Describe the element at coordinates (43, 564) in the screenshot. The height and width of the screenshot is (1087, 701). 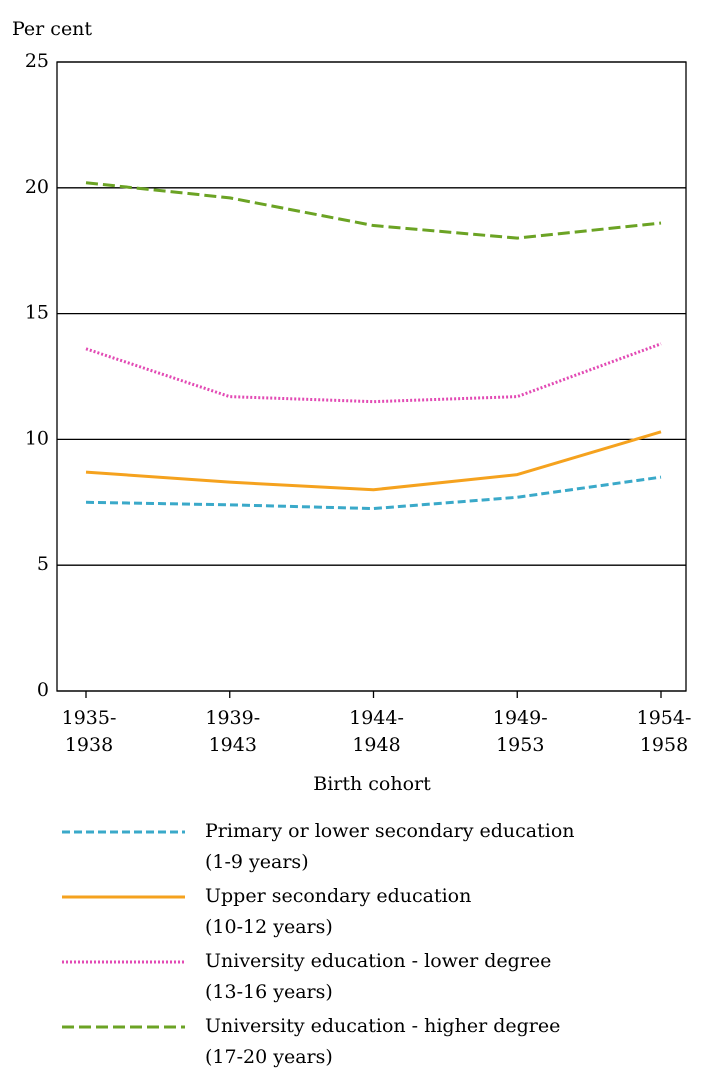
I see `y-tick-label: 5` at that location.